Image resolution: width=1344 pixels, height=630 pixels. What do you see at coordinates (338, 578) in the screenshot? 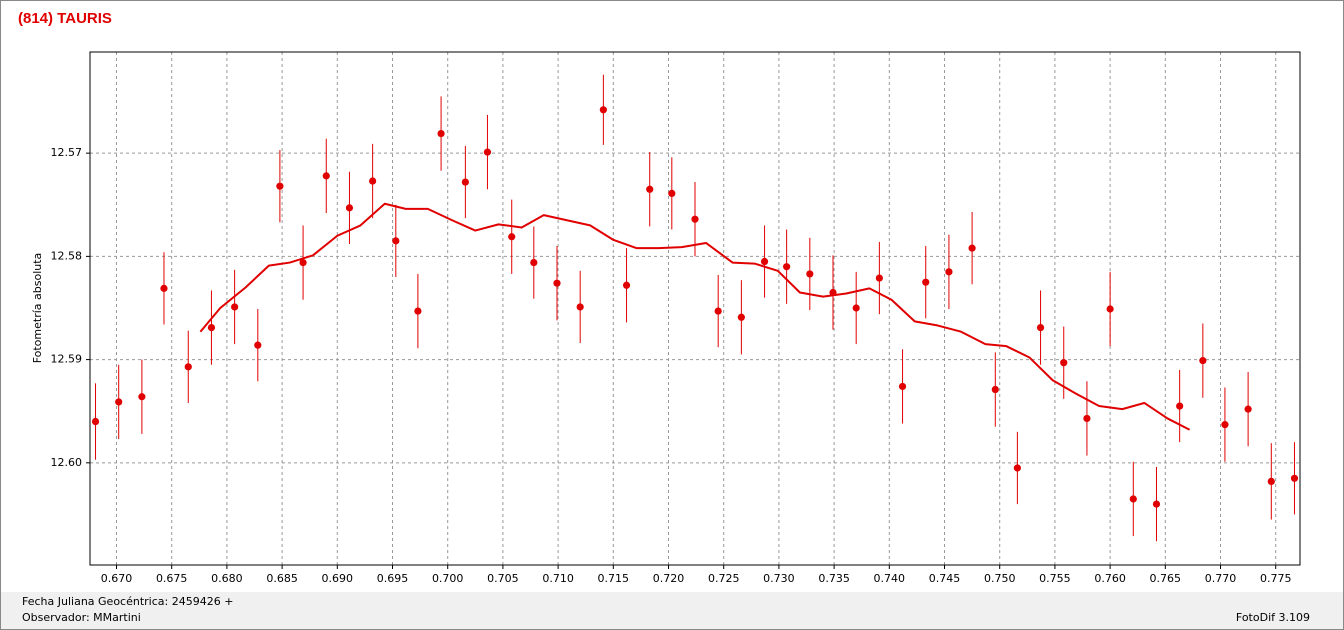
I see `x-tick-label: 0.690` at bounding box center [338, 578].